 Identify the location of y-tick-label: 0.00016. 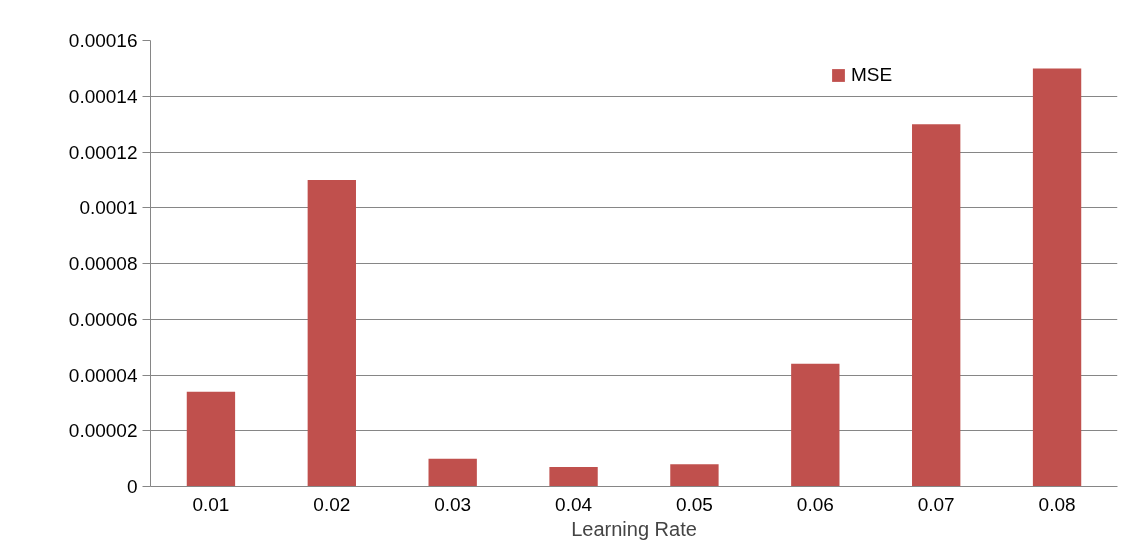
(103, 40).